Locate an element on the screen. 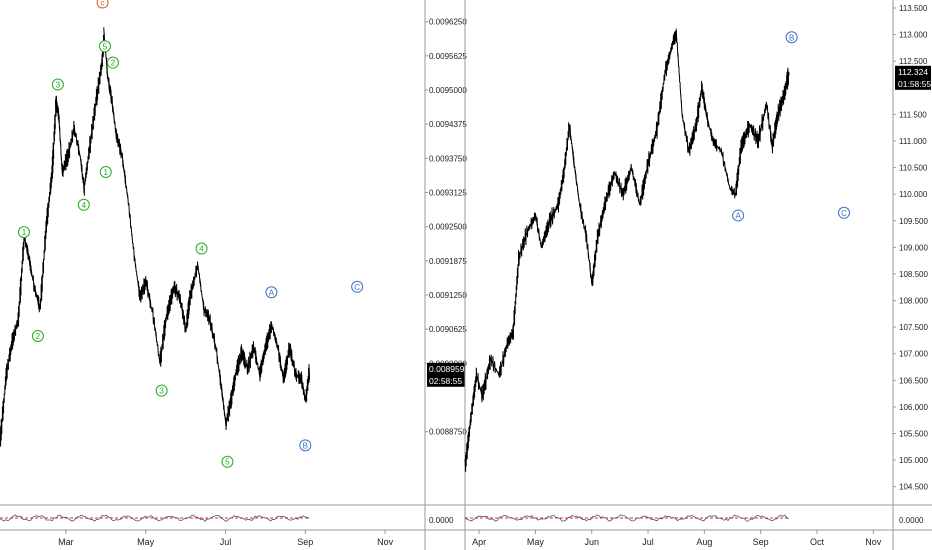 Image resolution: width=932 pixels, height=550 pixels. left-oscillator is located at coordinates (155, 518).